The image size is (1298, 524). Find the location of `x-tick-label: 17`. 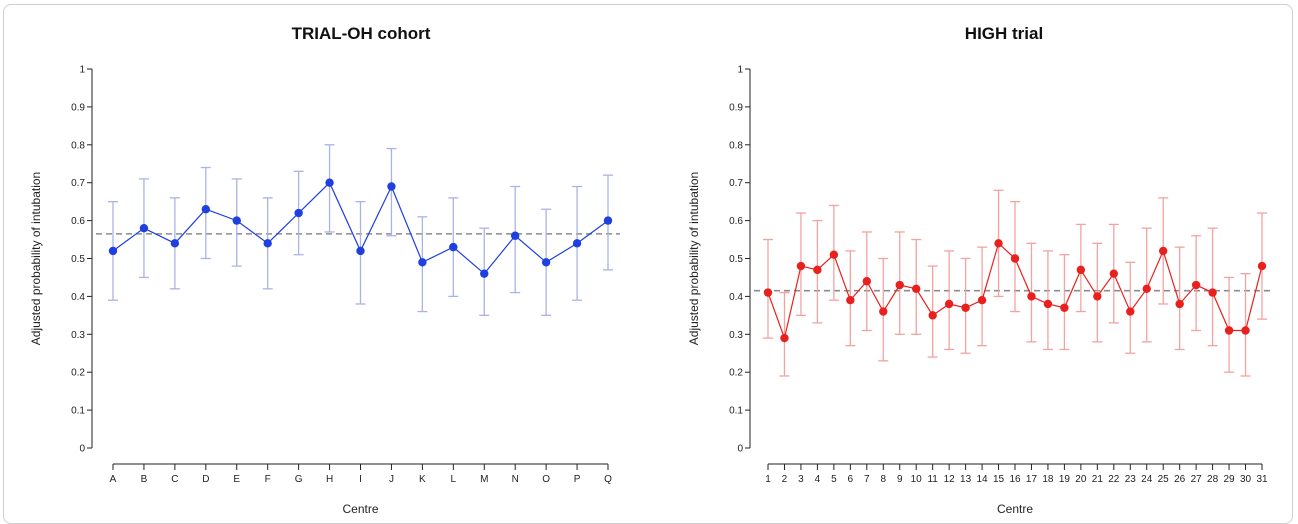

x-tick-label: 17 is located at coordinates (1032, 479).